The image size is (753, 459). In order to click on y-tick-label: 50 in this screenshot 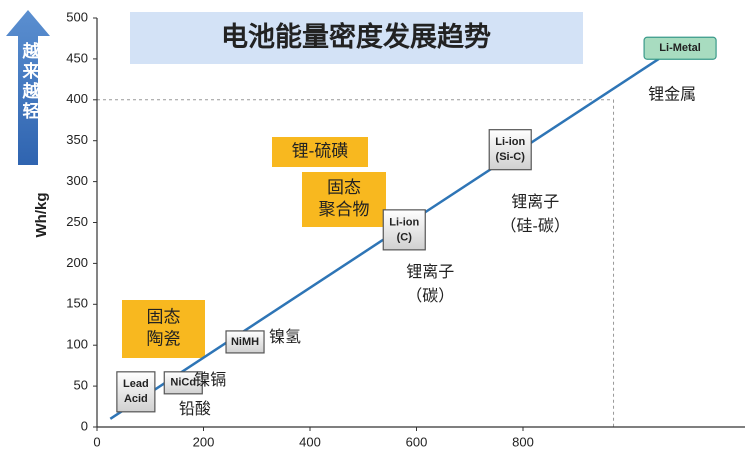, I will do `click(81, 385)`.